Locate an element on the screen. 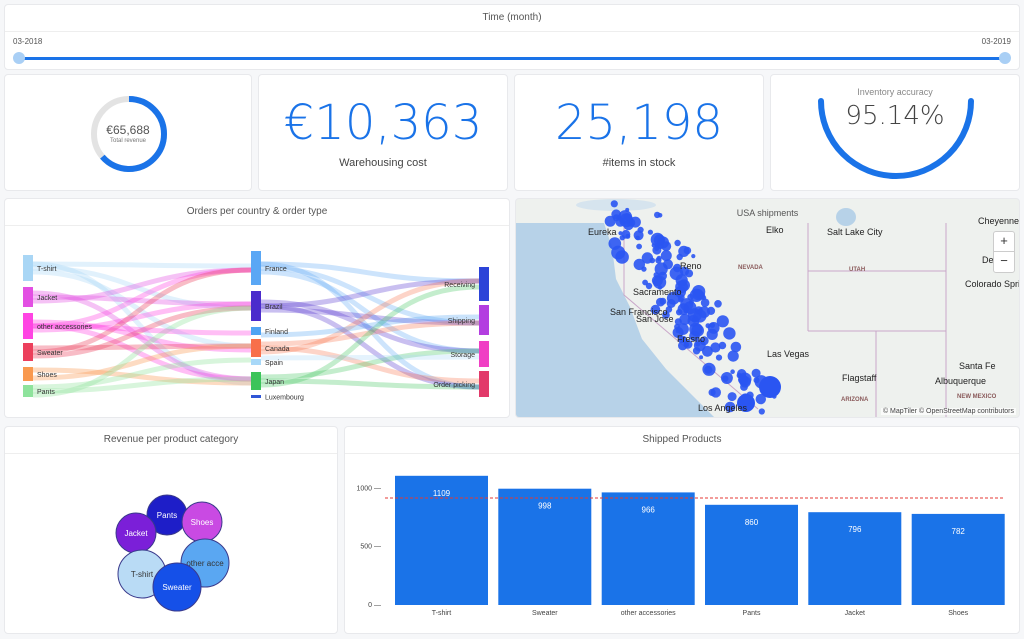  sankey-node-other-accessories is located at coordinates (28, 326).